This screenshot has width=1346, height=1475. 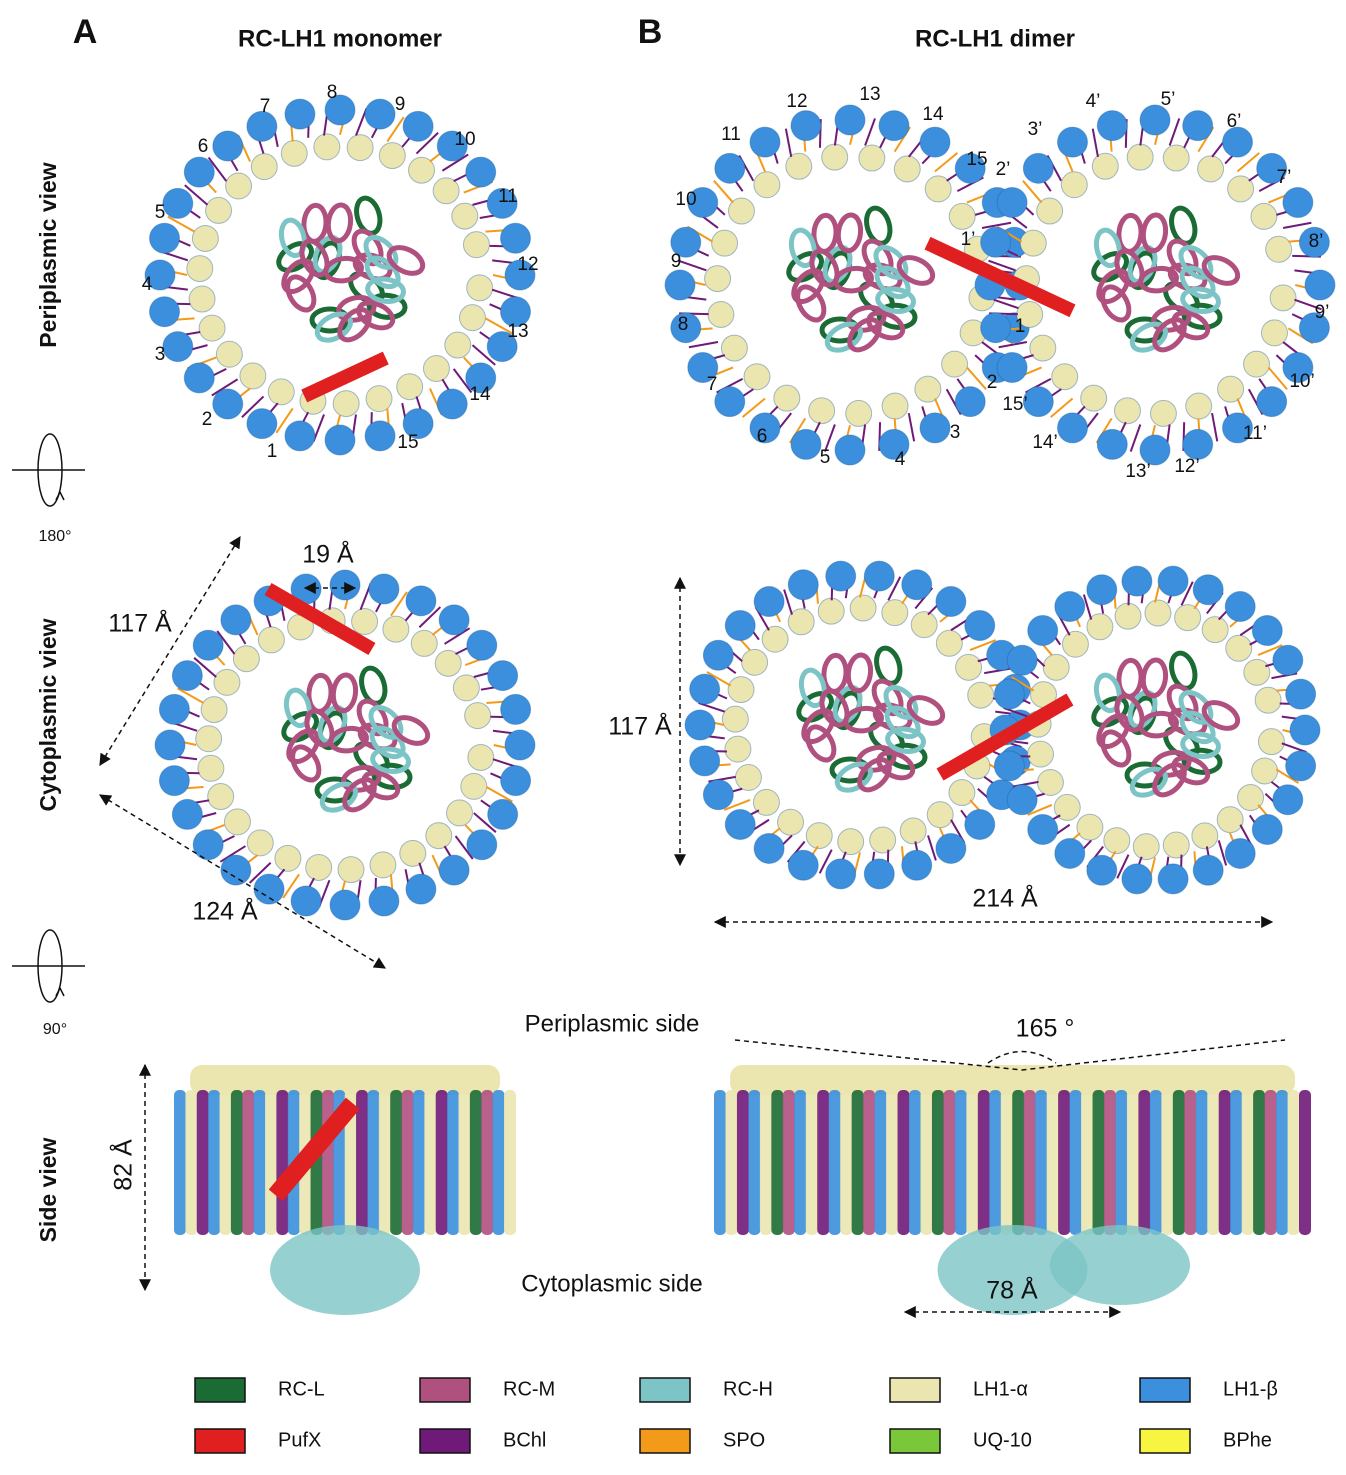 I want to click on dimension-label: 124 Å, so click(x=225, y=911).